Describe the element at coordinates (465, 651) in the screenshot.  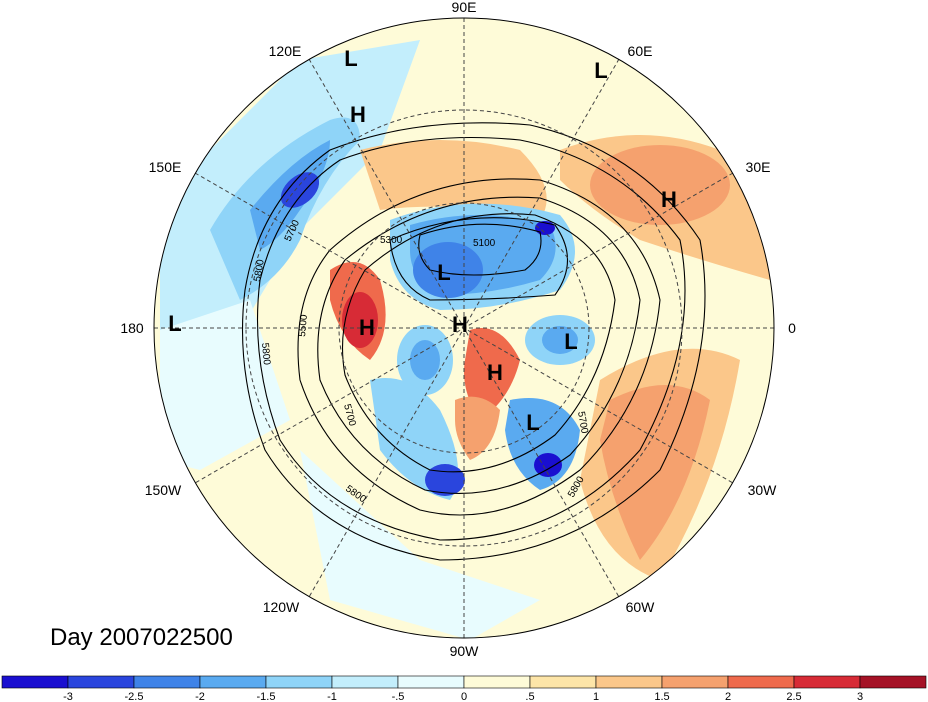
I see `lon-label: 90W` at that location.